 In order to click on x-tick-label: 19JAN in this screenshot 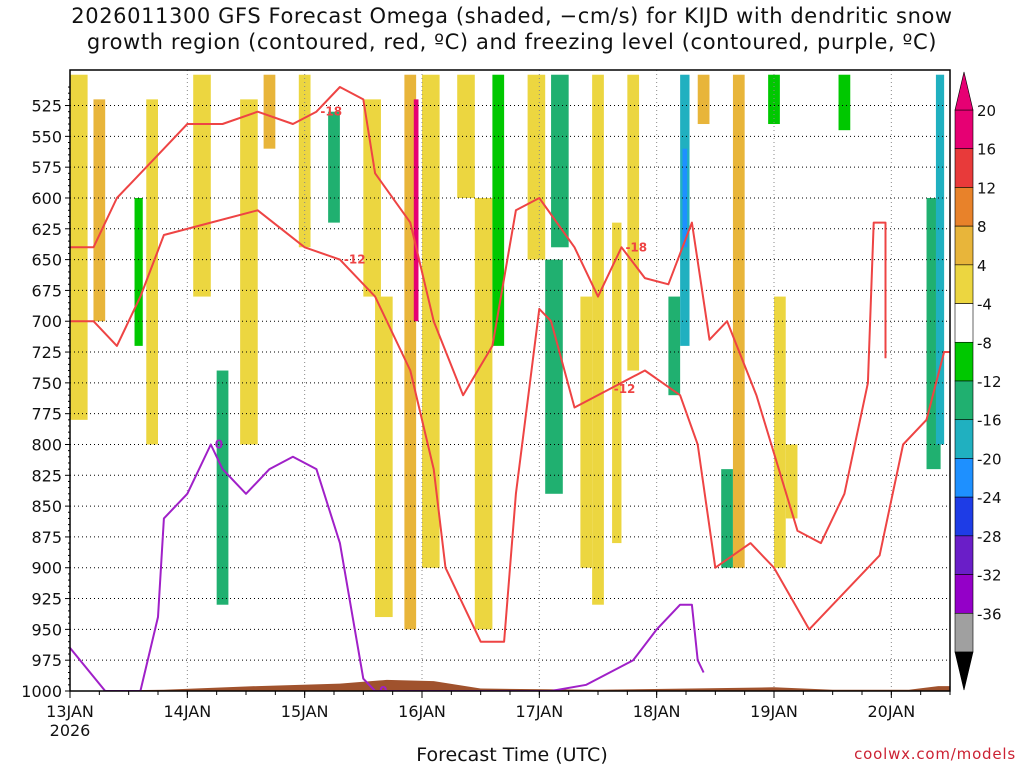, I will do `click(774, 711)`.